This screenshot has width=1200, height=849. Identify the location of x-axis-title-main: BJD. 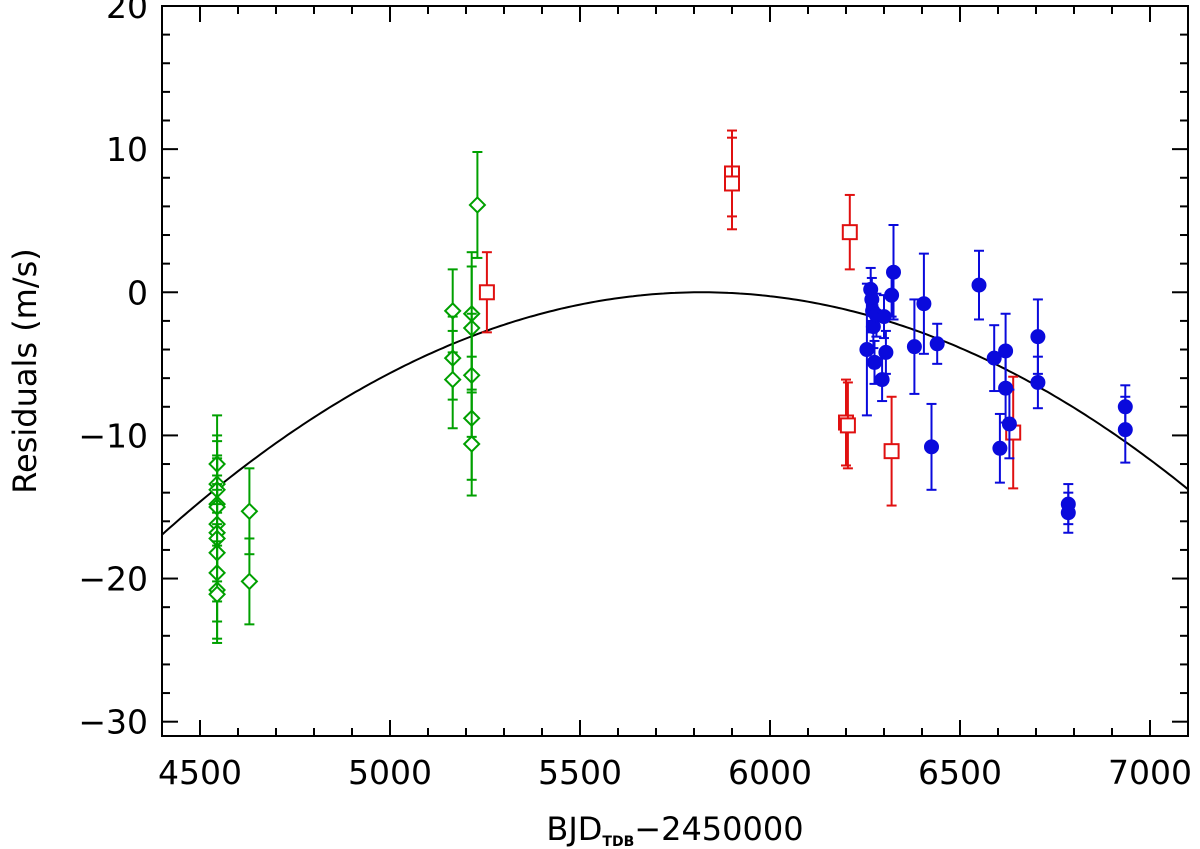
(574, 829).